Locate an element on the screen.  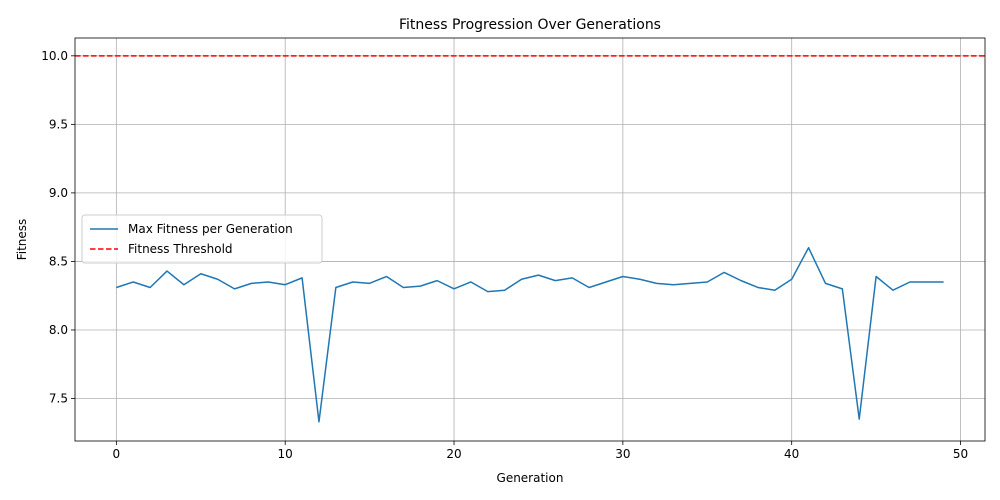
x-tick-label: 50 is located at coordinates (960, 454).